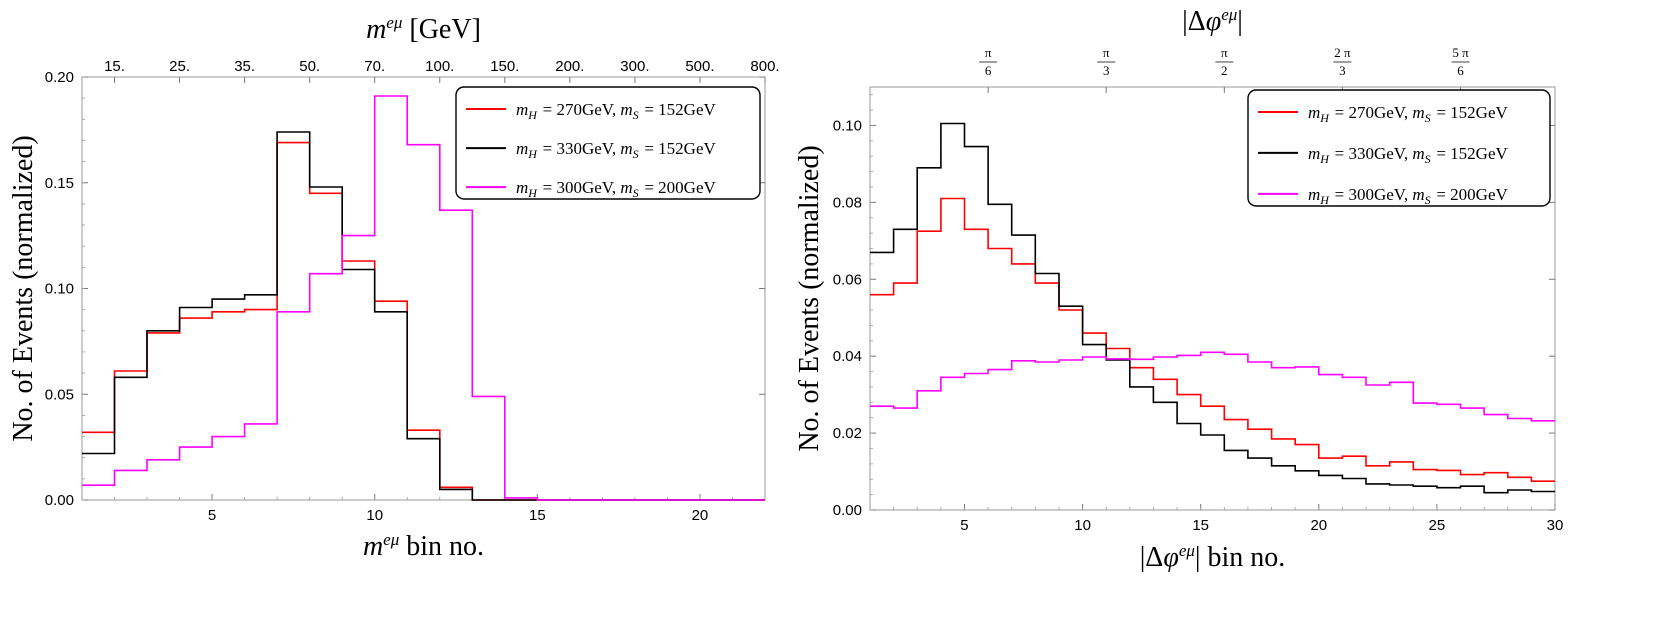 The height and width of the screenshot is (617, 1661). I want to click on y-tick-label: 0.20, so click(59, 77).